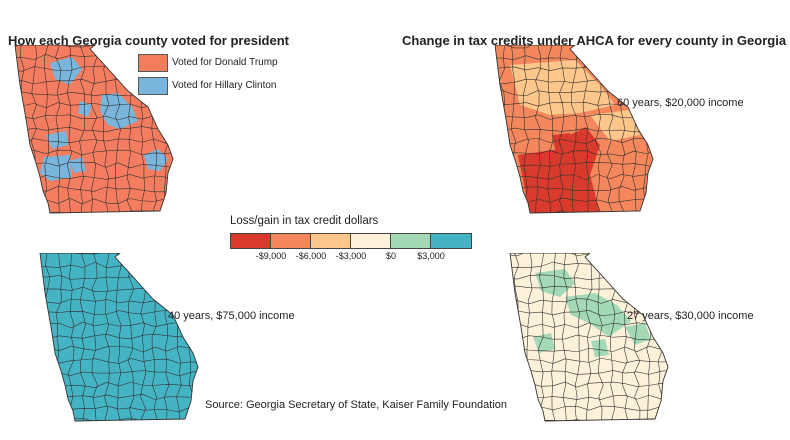  Describe the element at coordinates (690, 316) in the screenshot. I see `scenario-label-27: 27 years, $30,000 income` at that location.